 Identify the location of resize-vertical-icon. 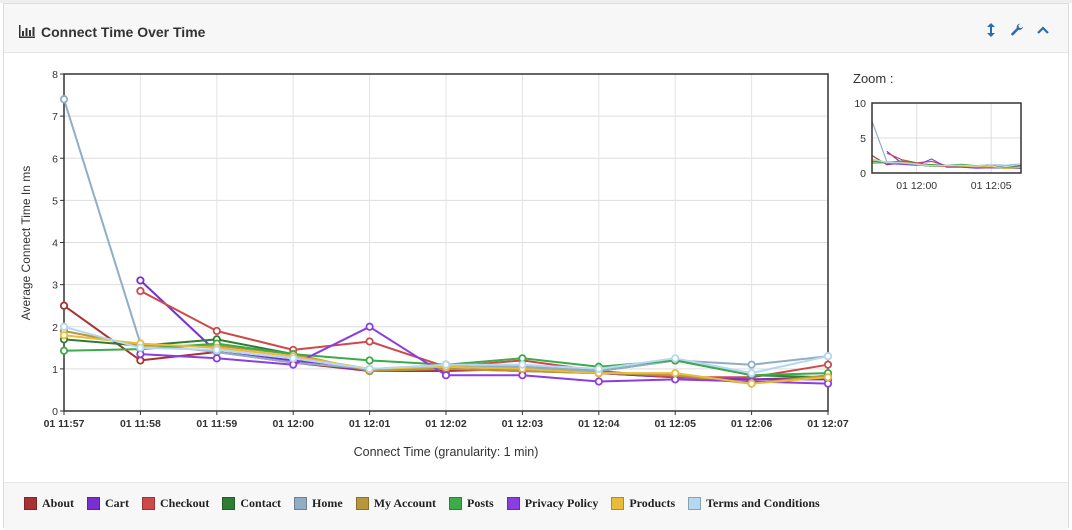
(991, 30).